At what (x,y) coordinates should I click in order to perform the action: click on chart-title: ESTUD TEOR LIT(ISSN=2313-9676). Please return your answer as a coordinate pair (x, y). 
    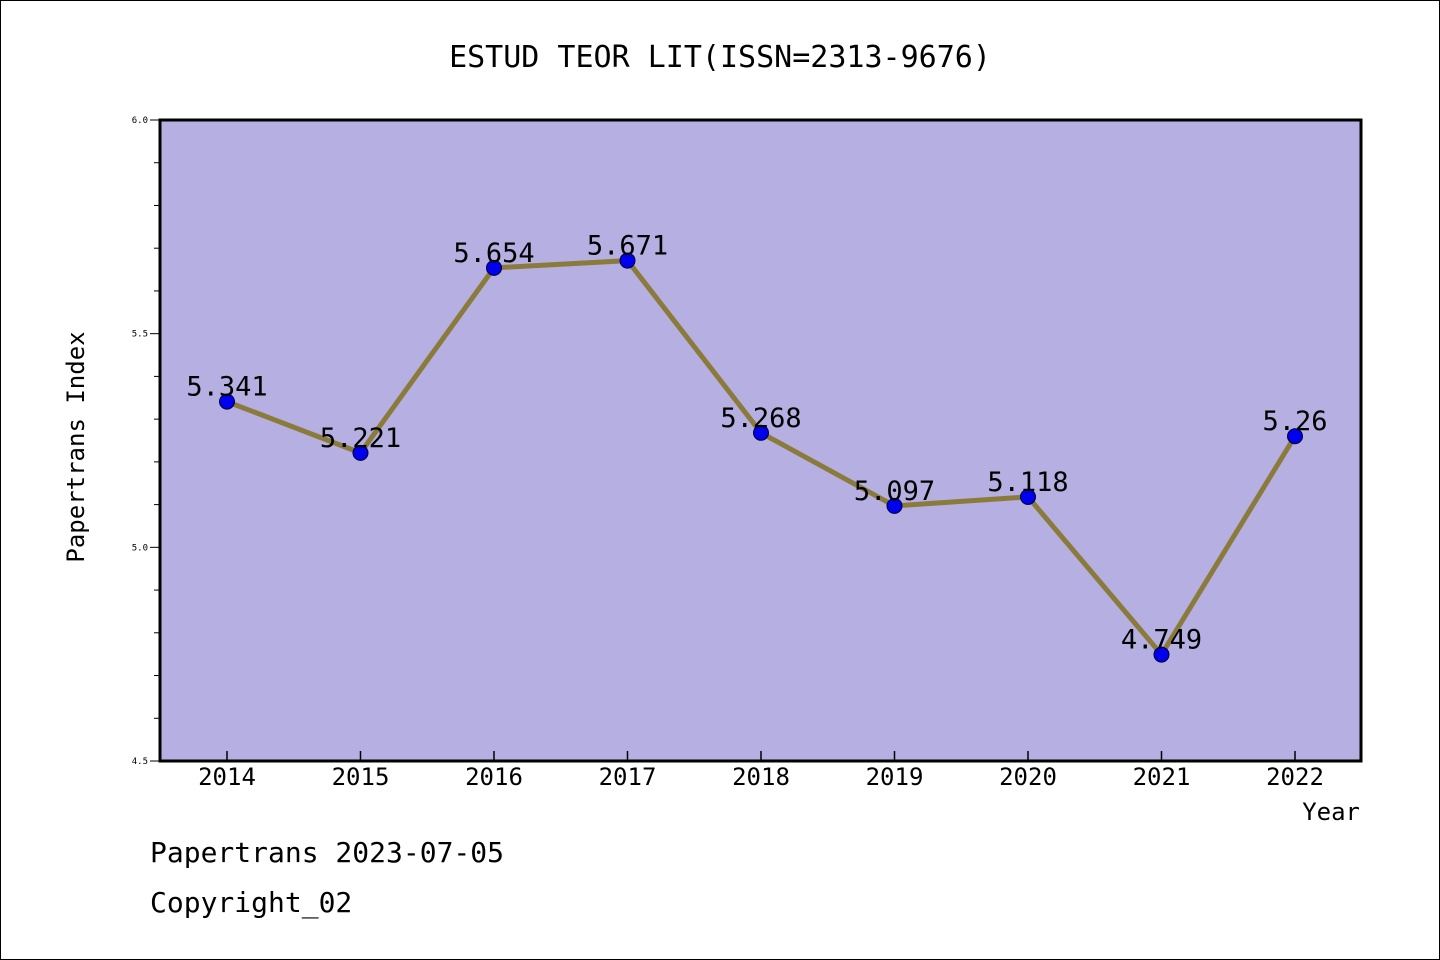
    Looking at the image, I should click on (720, 57).